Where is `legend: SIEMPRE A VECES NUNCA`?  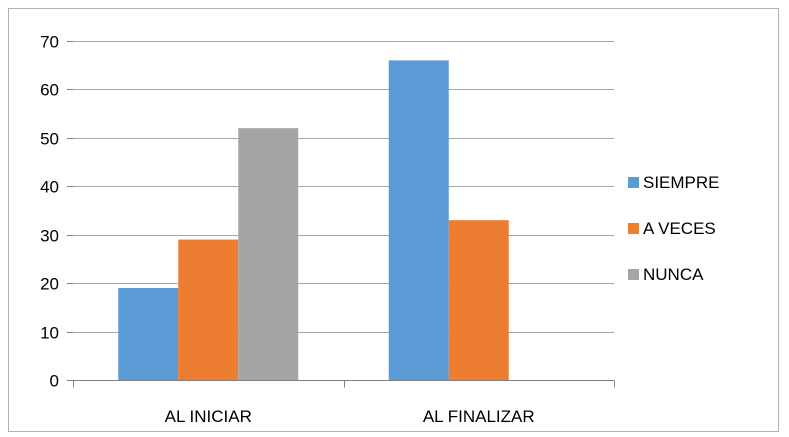
legend: SIEMPRE A VECES NUNCA is located at coordinates (674, 228).